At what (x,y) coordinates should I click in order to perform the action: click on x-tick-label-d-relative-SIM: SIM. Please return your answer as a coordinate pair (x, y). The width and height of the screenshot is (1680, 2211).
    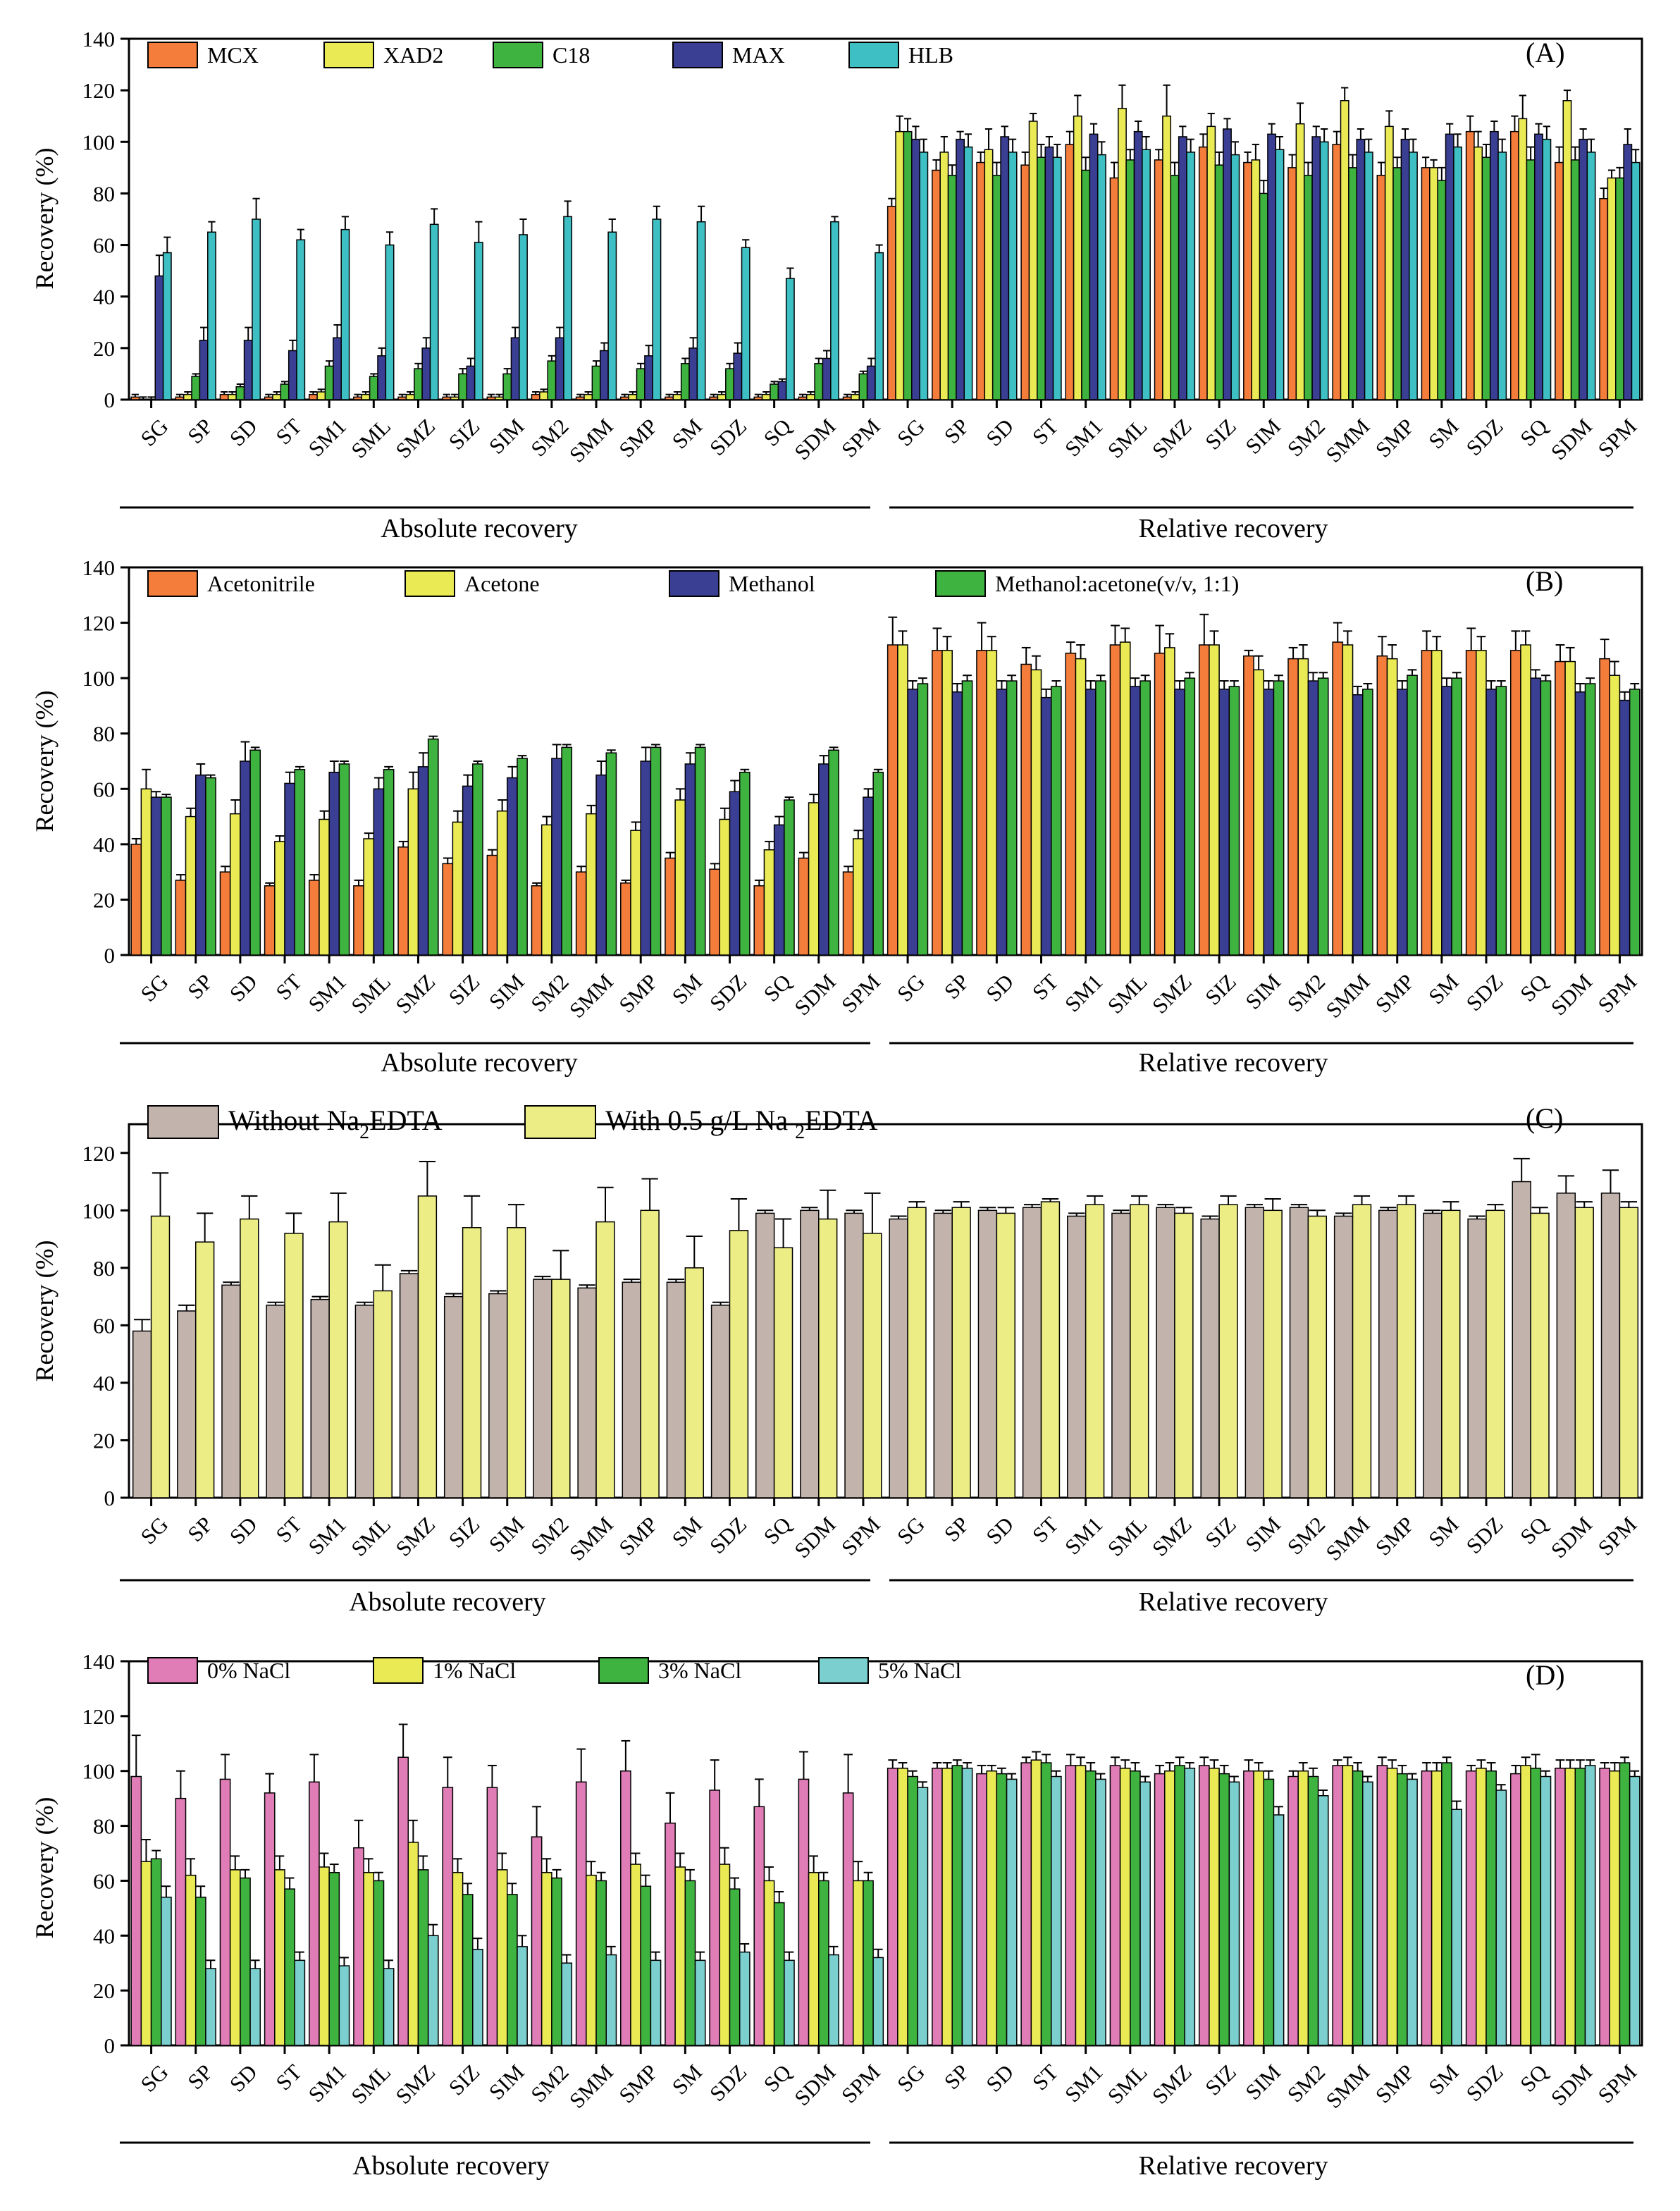
    Looking at the image, I should click on (1262, 2082).